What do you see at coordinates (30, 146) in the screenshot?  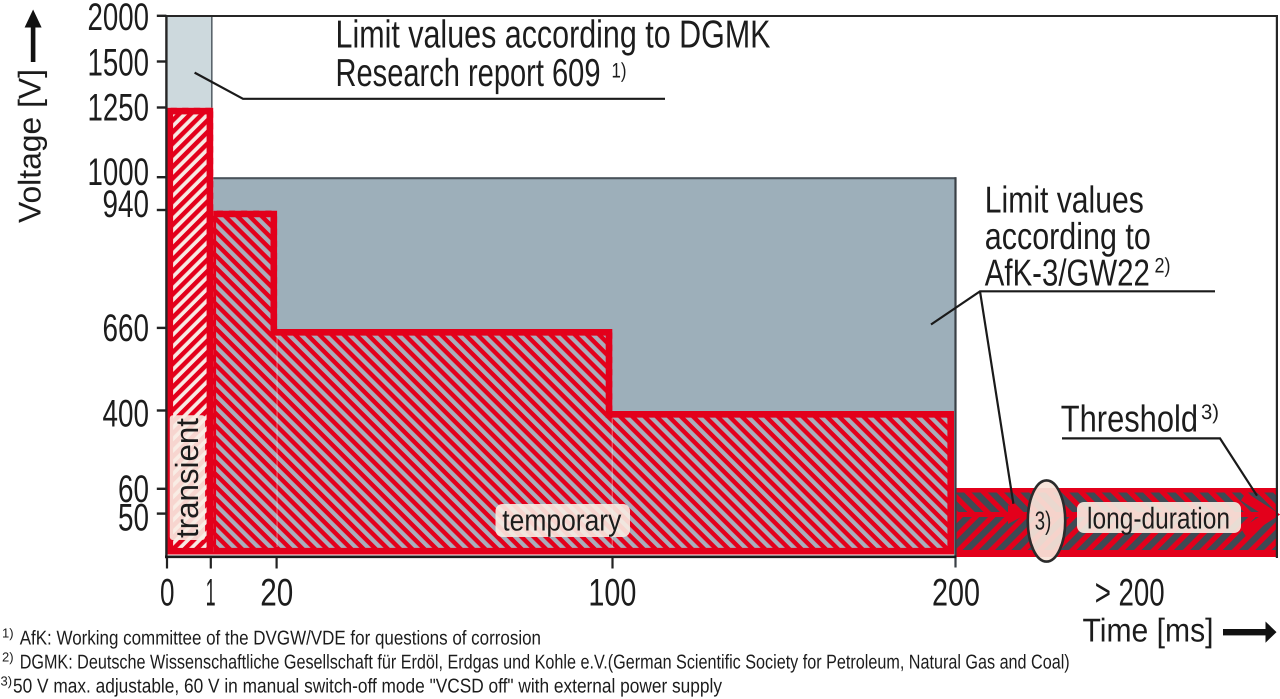 I see `svg-text: Voltage [V]` at bounding box center [30, 146].